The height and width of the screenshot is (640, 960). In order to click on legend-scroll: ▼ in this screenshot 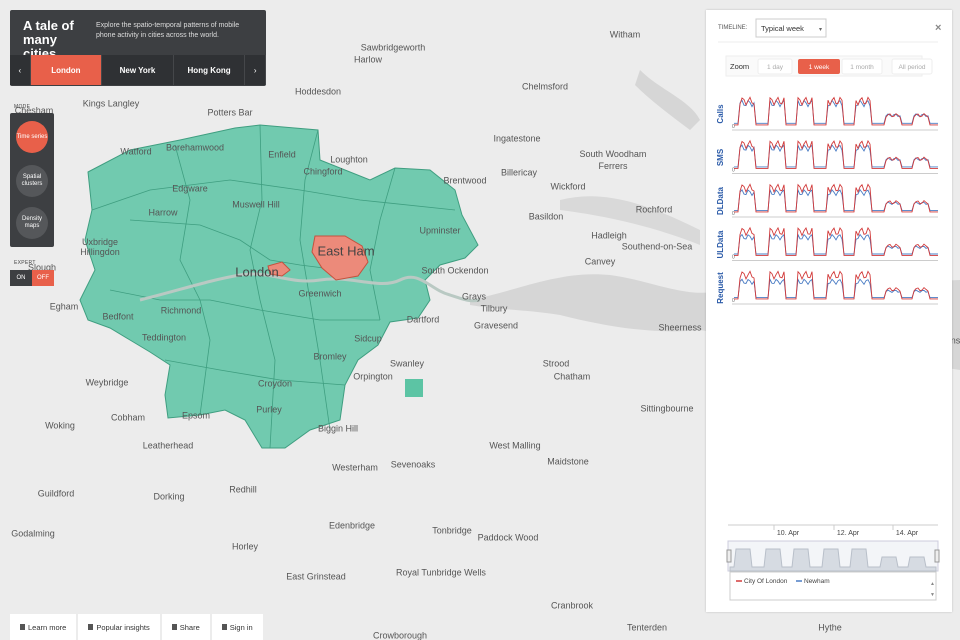, I will do `click(932, 595)`.